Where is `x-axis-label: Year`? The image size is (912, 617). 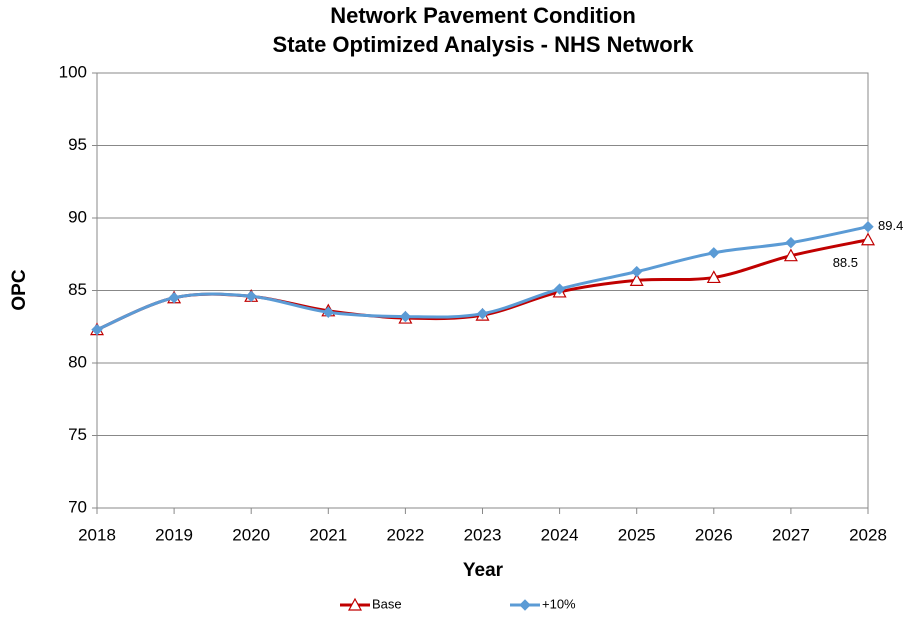
x-axis-label: Year is located at coordinates (483, 570).